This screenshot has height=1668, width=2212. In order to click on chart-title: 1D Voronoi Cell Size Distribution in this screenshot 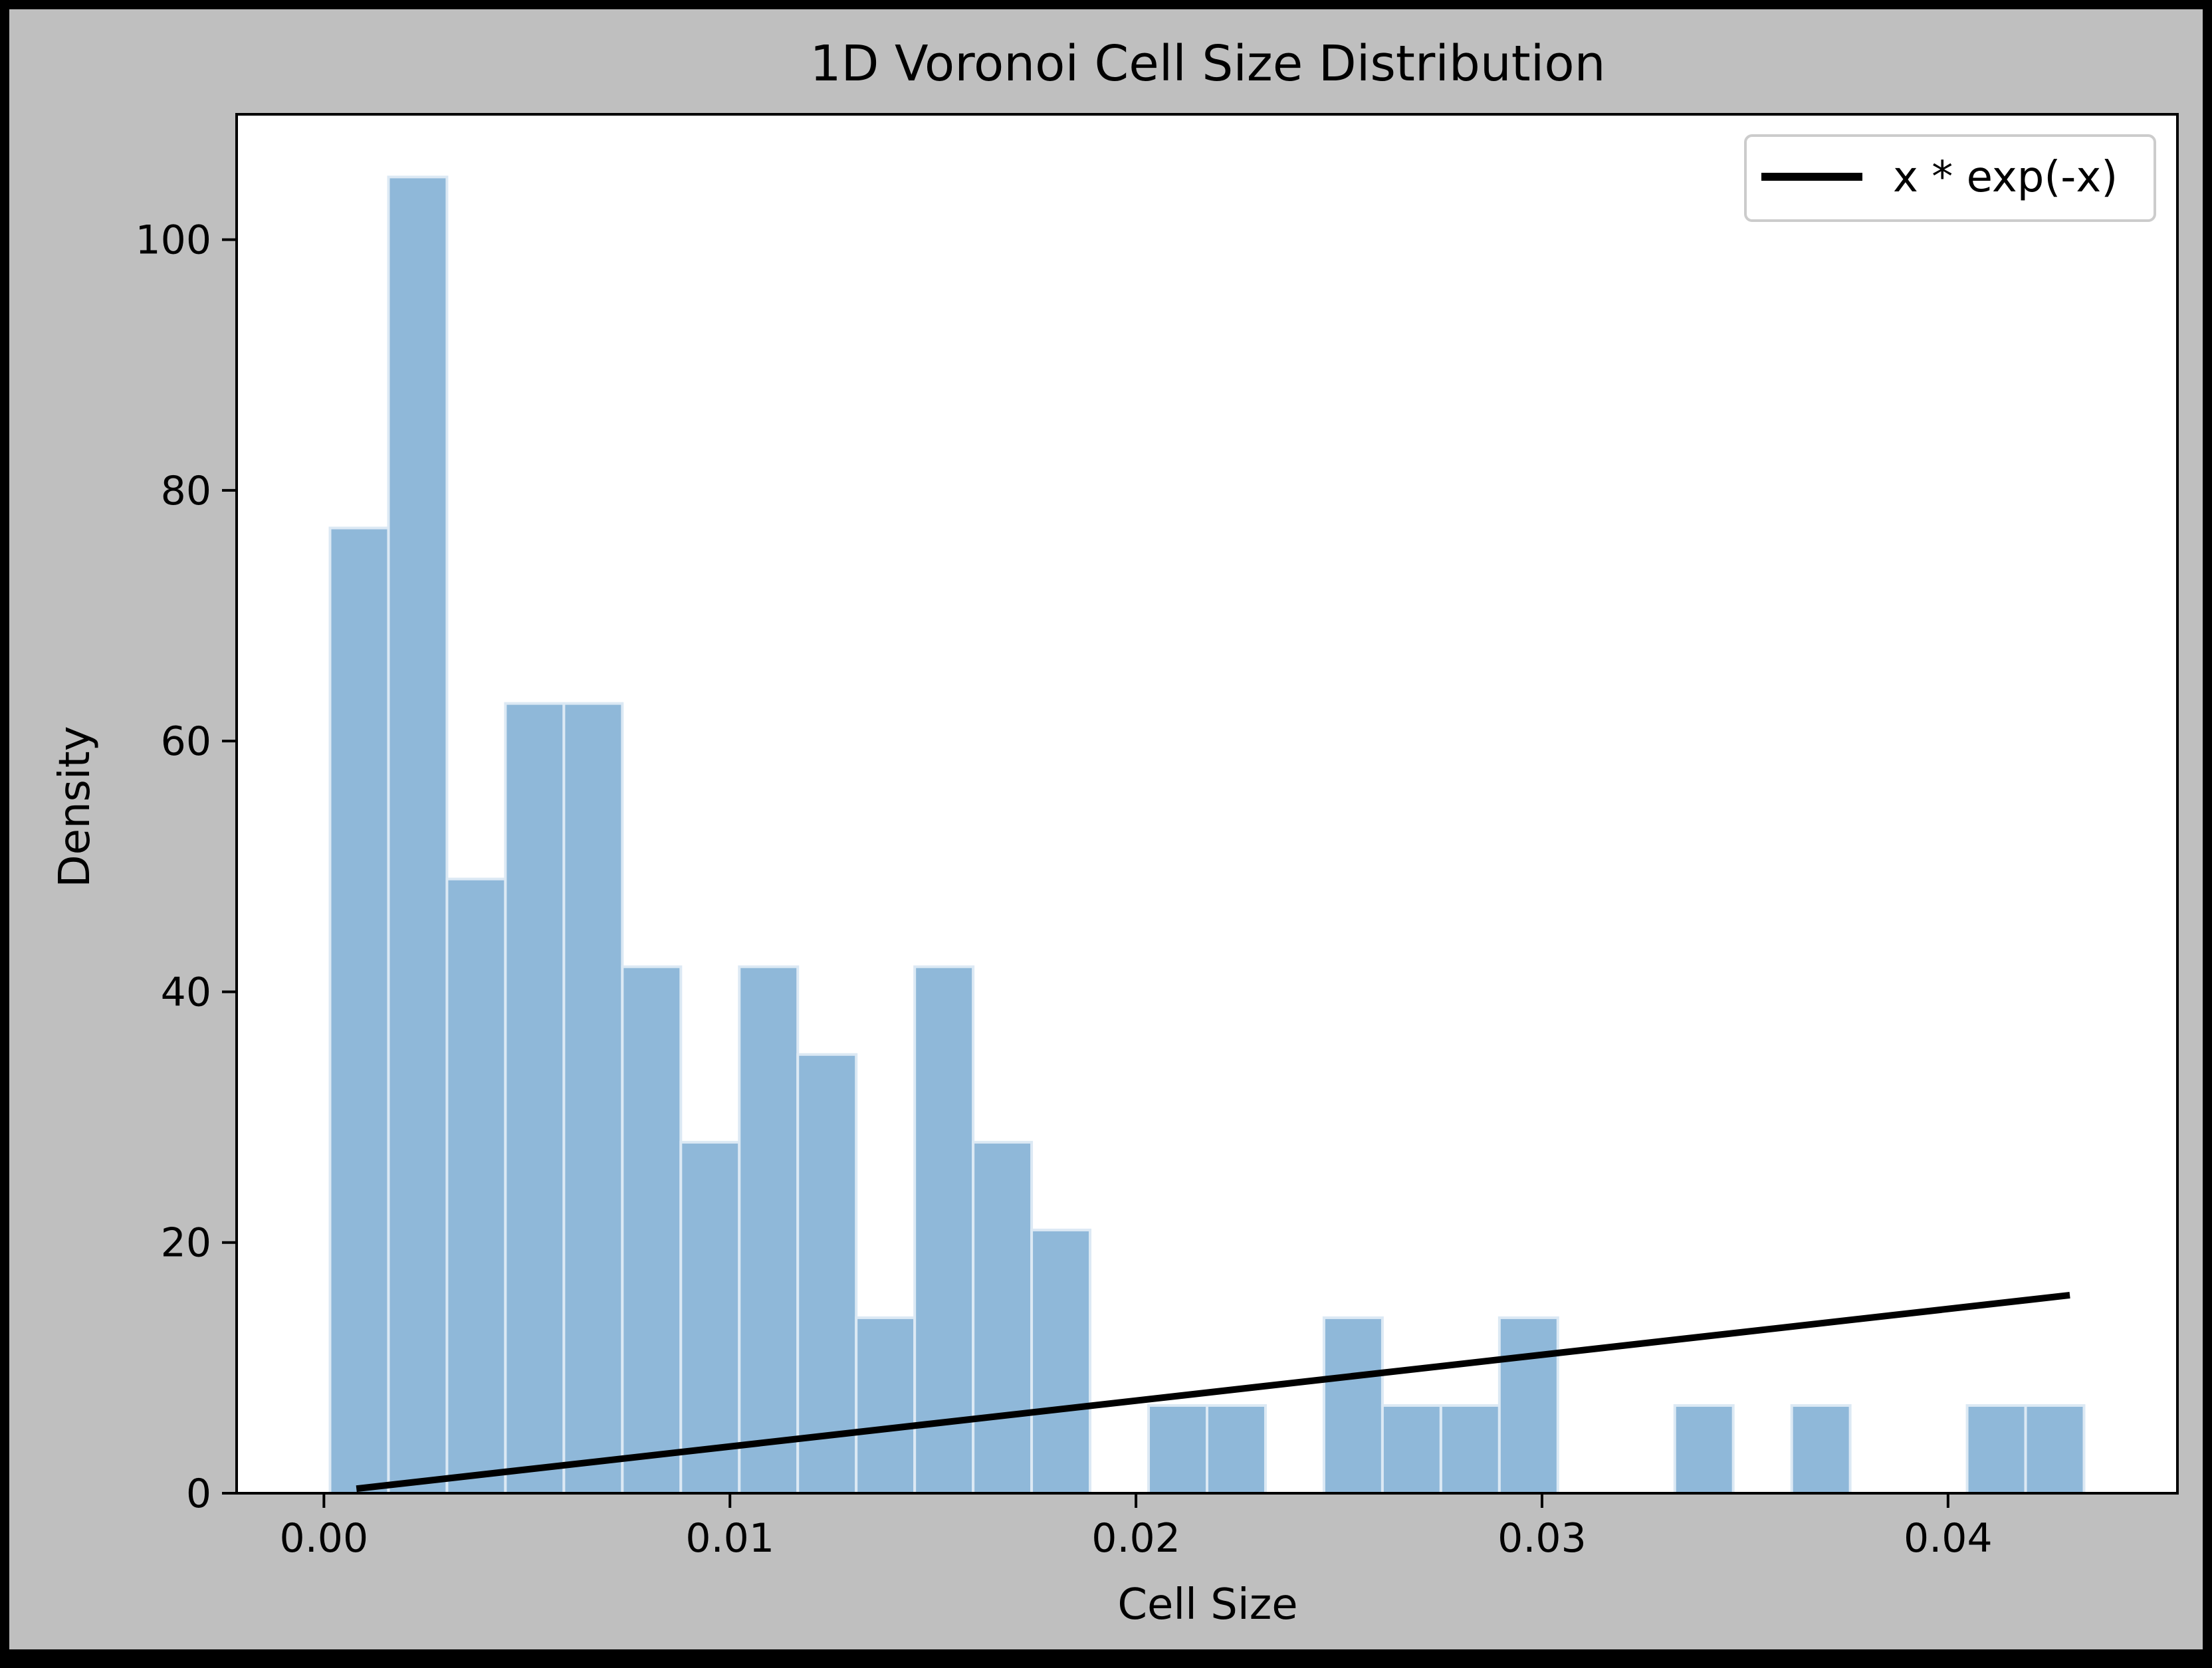, I will do `click(1207, 63)`.